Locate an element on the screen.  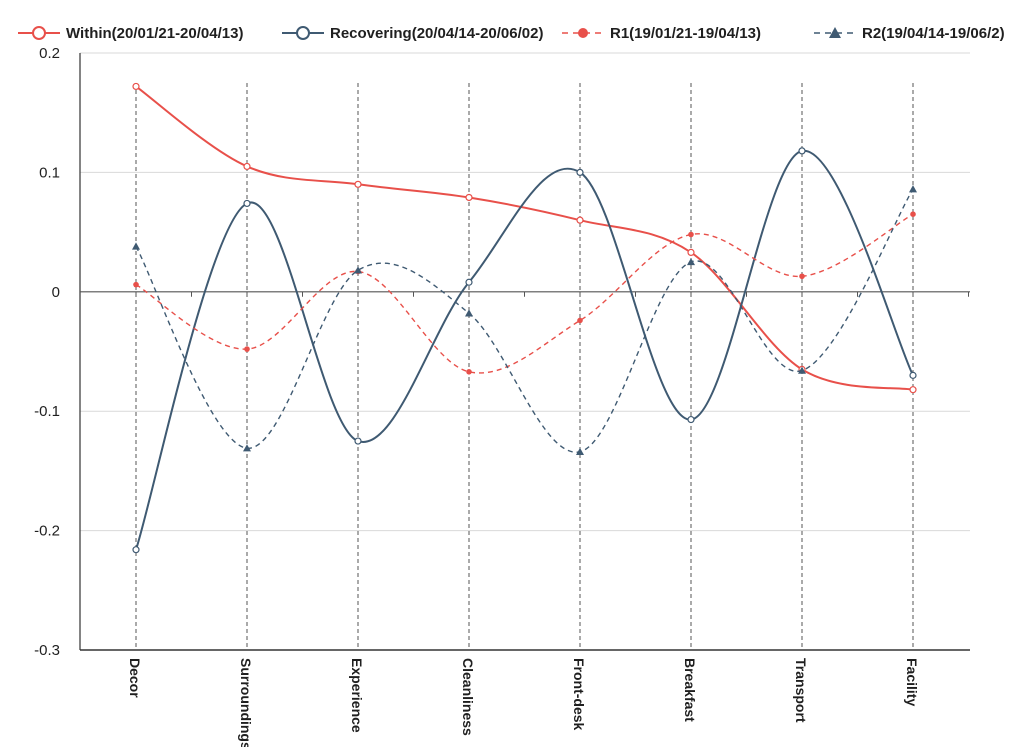
x-tick-label-breakfast: Breakfast is located at coordinates (690, 690).